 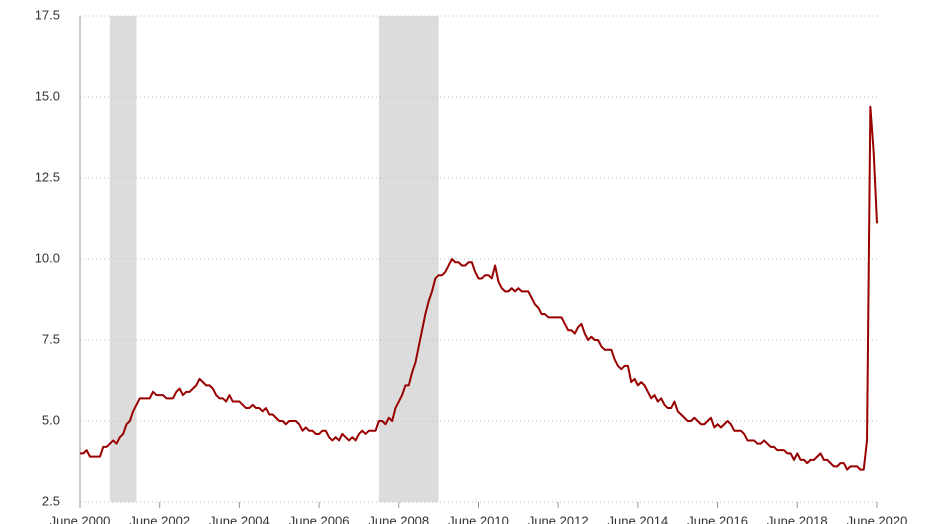 What do you see at coordinates (398, 518) in the screenshot?
I see `x-tick-label: June 2008` at bounding box center [398, 518].